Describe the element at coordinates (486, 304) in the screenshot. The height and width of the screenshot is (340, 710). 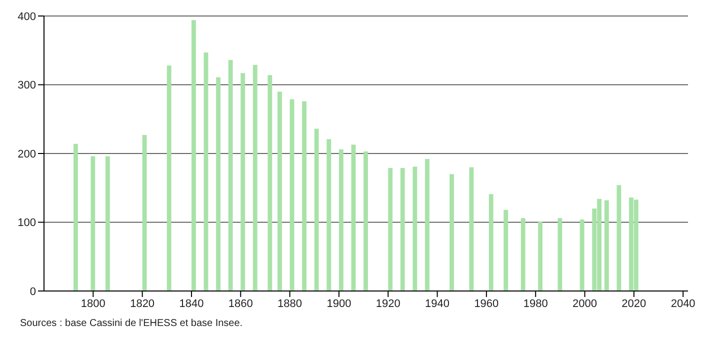
I see `x-tick-label: 1960` at that location.